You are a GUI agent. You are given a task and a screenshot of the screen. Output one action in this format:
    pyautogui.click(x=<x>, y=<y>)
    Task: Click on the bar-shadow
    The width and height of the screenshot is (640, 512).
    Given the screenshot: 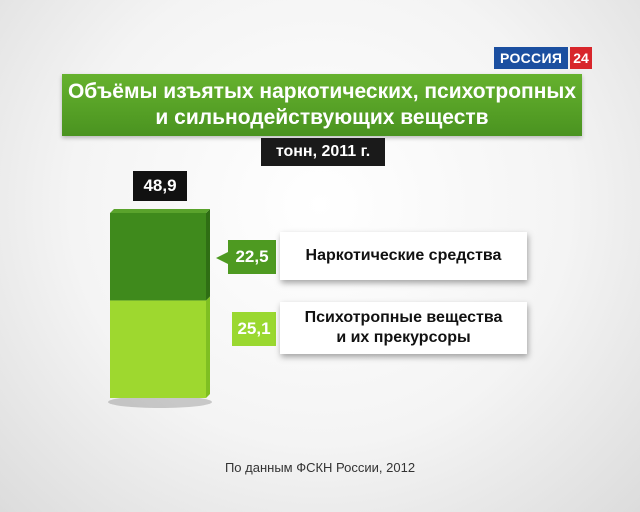 What is the action you would take?
    pyautogui.click(x=160, y=402)
    